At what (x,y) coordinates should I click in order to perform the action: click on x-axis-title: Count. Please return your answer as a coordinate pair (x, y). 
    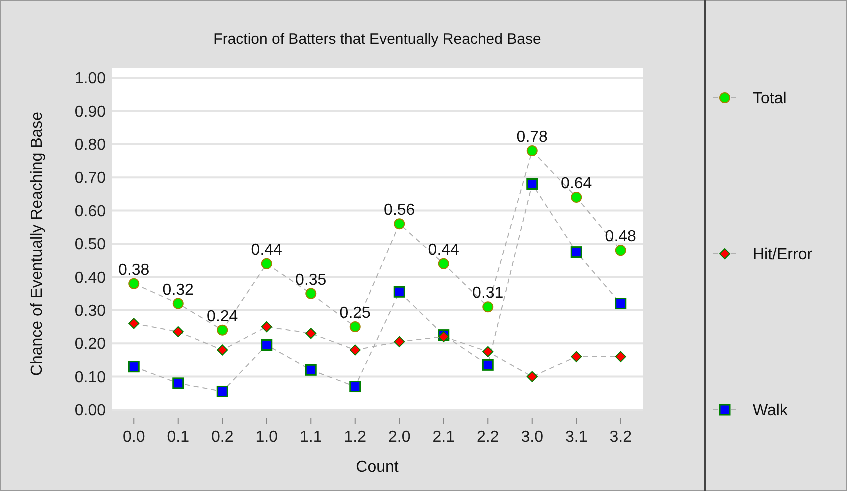
    Looking at the image, I should click on (378, 467).